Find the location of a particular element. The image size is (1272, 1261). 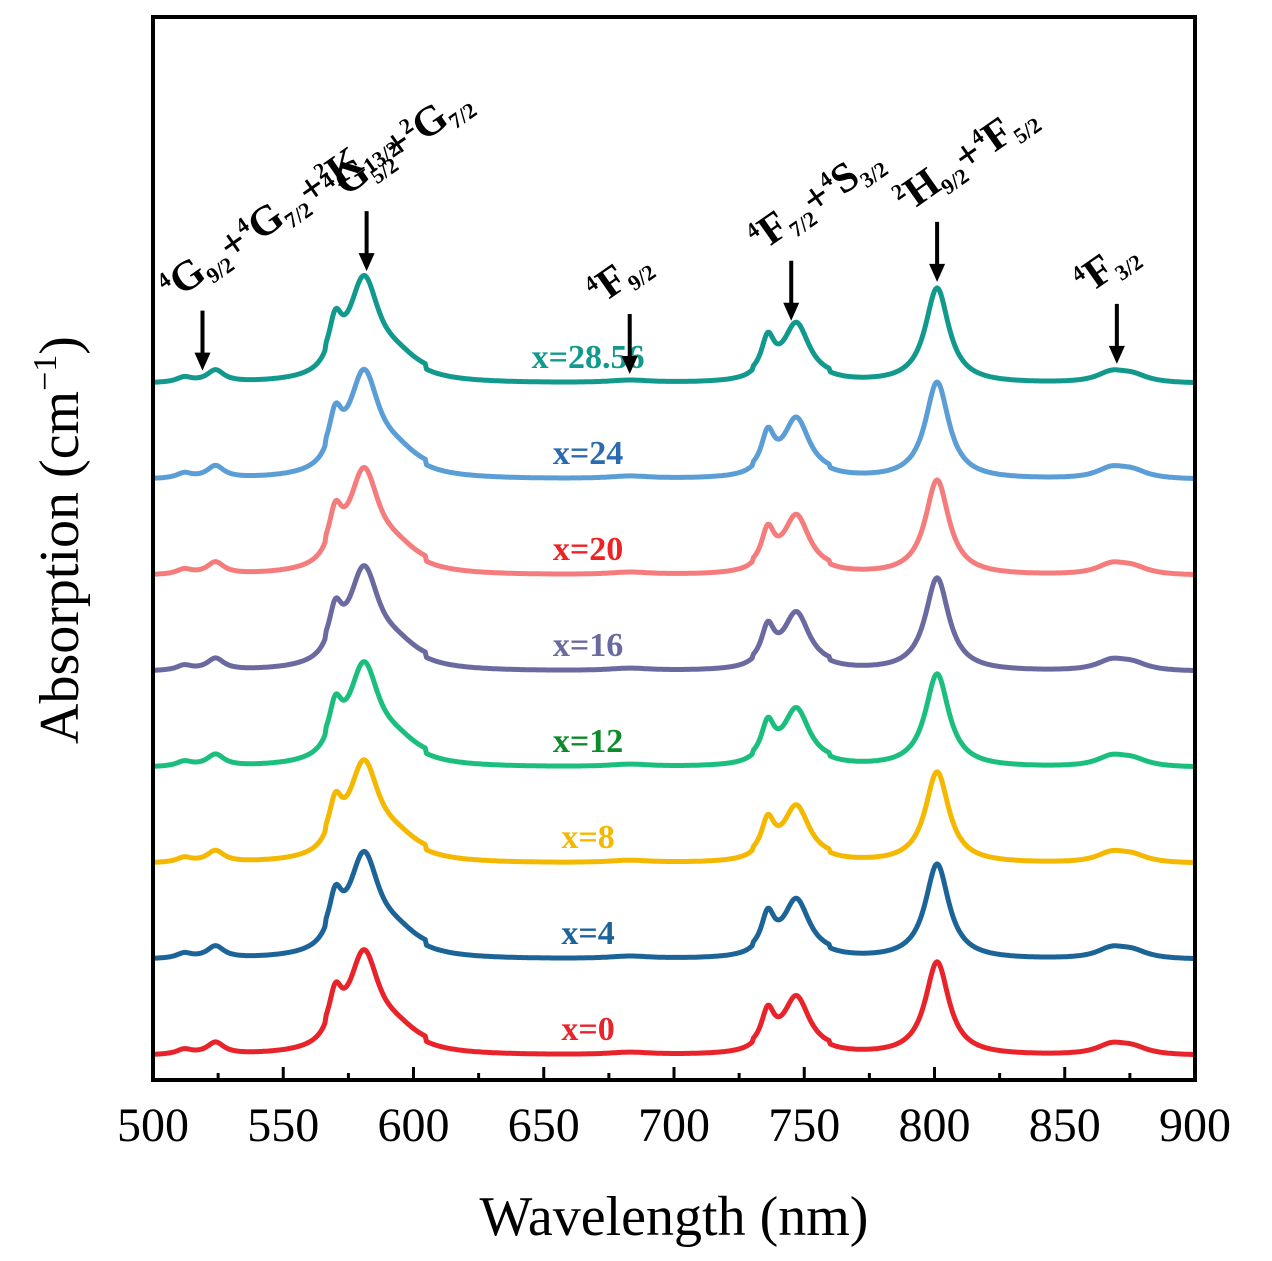

x-tick-label-500: 500 is located at coordinates (153, 1125).